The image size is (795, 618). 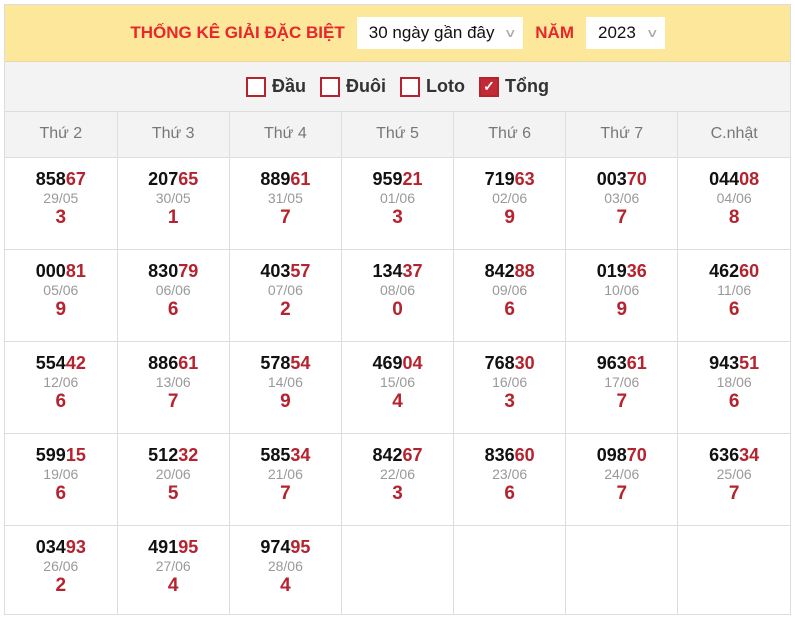 What do you see at coordinates (734, 217) in the screenshot?
I see `tail-sum: 8` at bounding box center [734, 217].